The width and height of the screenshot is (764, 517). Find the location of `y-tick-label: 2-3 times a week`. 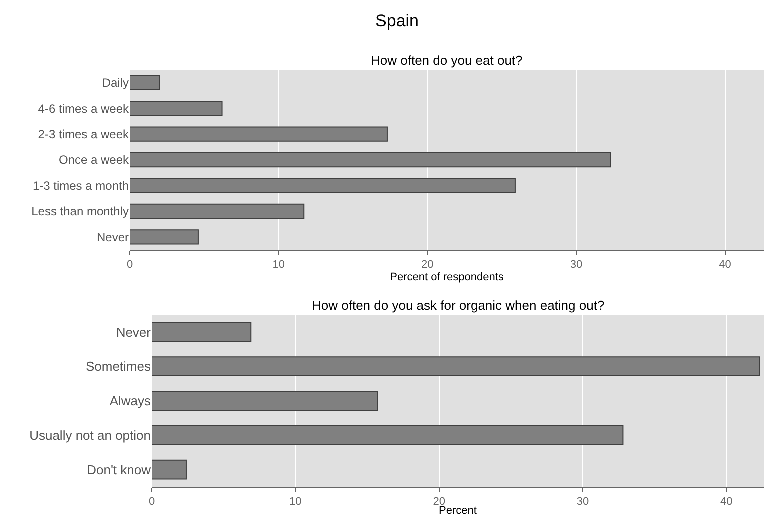

y-tick-label: 2-3 times a week is located at coordinates (84, 134).